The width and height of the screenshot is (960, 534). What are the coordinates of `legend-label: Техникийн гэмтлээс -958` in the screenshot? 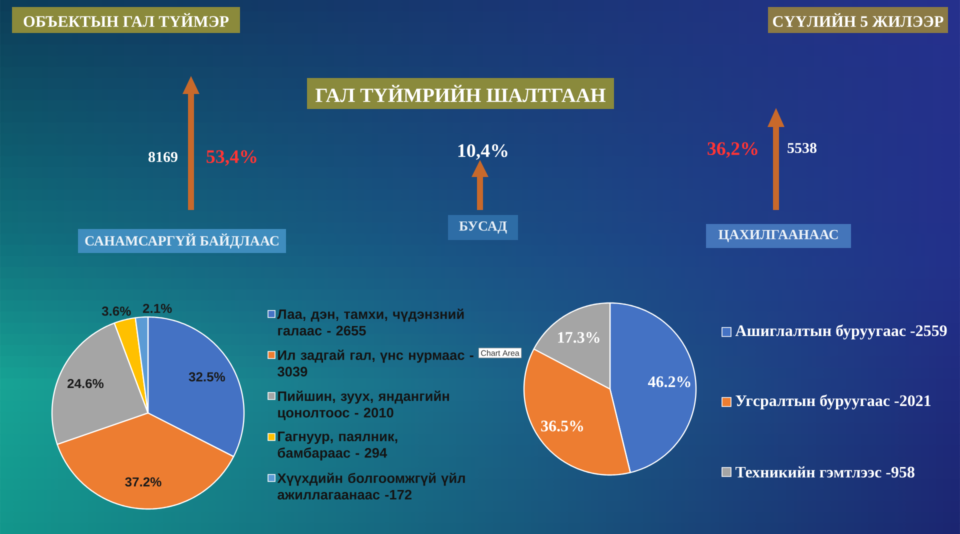 It's located at (824, 472).